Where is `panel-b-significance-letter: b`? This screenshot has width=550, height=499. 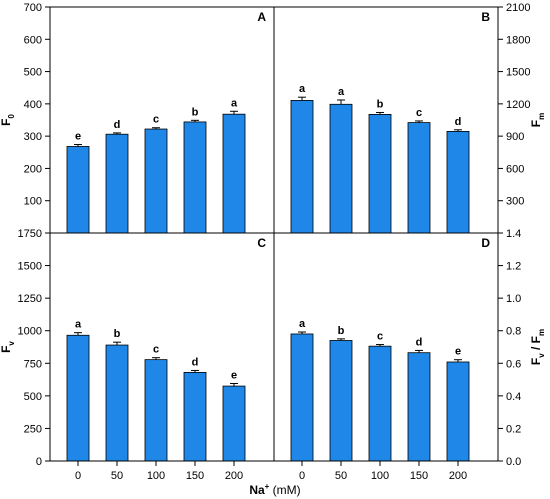 panel-b-significance-letter: b is located at coordinates (380, 104).